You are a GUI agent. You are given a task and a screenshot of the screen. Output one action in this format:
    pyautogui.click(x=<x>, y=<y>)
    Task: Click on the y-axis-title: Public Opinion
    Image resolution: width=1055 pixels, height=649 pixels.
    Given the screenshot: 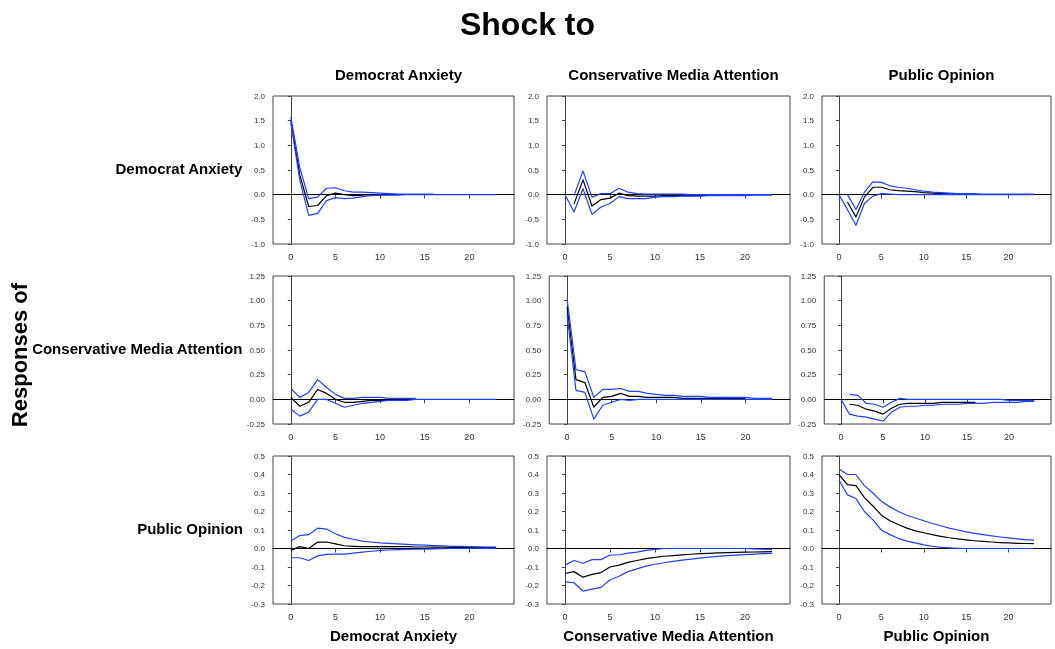 What is the action you would take?
    pyautogui.click(x=190, y=528)
    